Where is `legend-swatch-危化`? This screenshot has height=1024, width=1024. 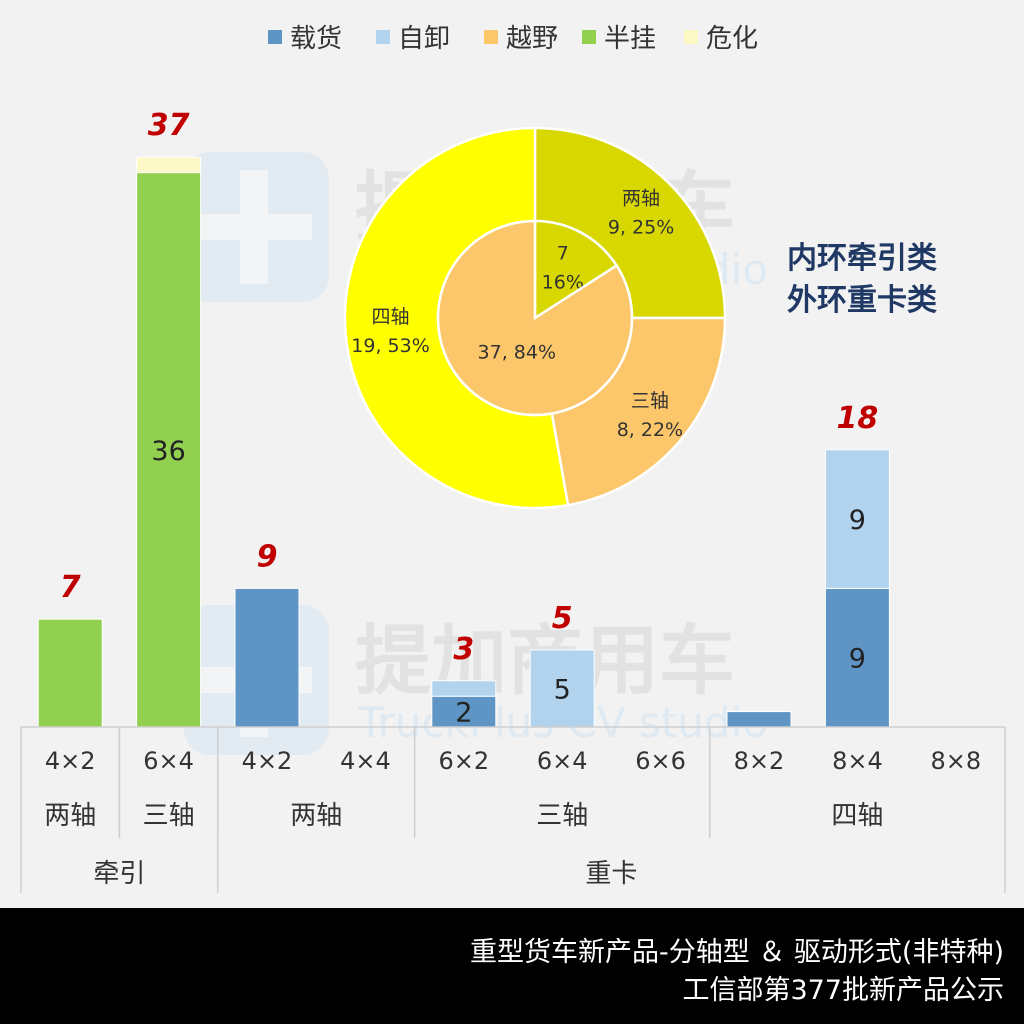
legend-swatch-危化 is located at coordinates (691, 37).